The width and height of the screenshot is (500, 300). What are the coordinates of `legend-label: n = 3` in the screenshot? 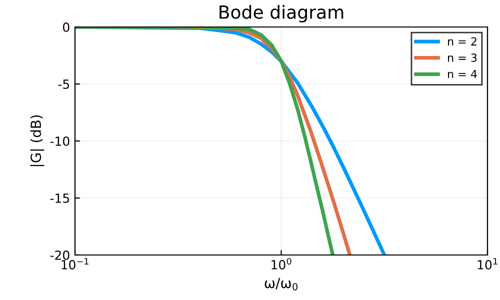 It's located at (462, 58).